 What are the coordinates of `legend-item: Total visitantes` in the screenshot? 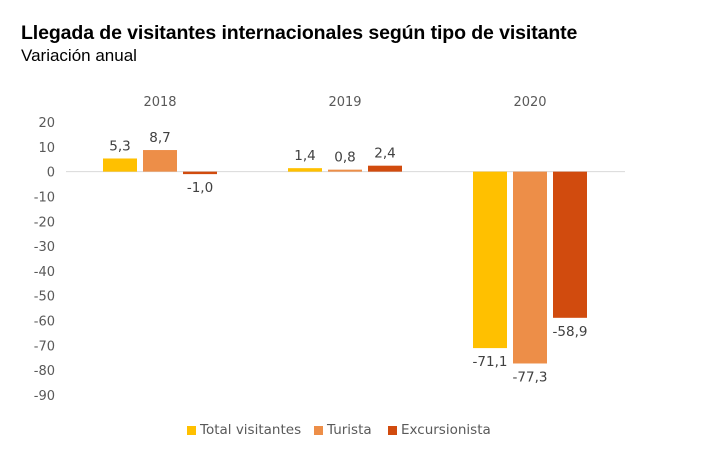 It's located at (244, 430).